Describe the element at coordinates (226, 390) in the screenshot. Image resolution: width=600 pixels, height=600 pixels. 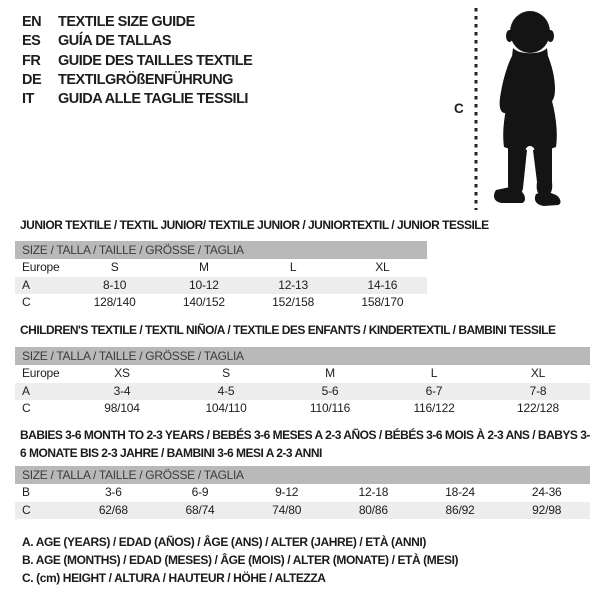
I see `table-cell: 4-5` at that location.